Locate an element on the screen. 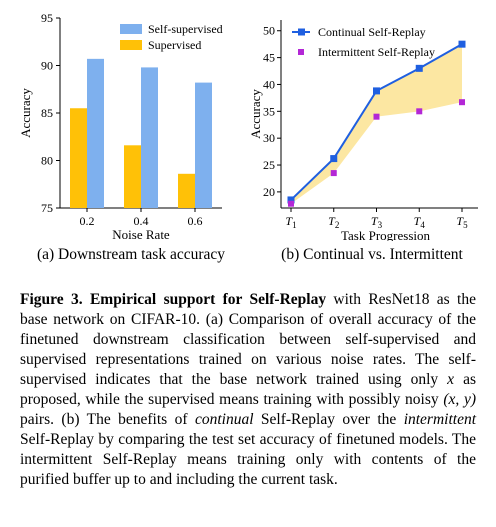 This screenshot has height=527, width=496. y-tick-label: 90 is located at coordinates (47, 66).